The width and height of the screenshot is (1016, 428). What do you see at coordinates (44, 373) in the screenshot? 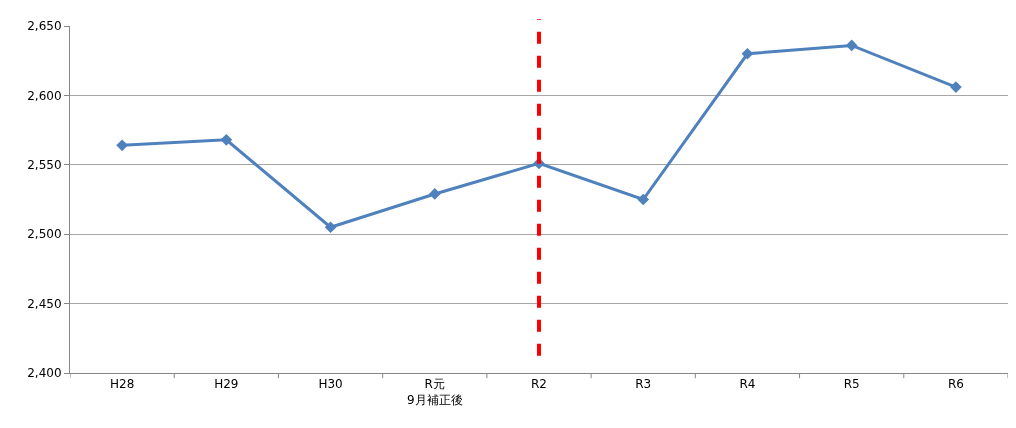
I see `y-tick-label: 2,400` at bounding box center [44, 373].